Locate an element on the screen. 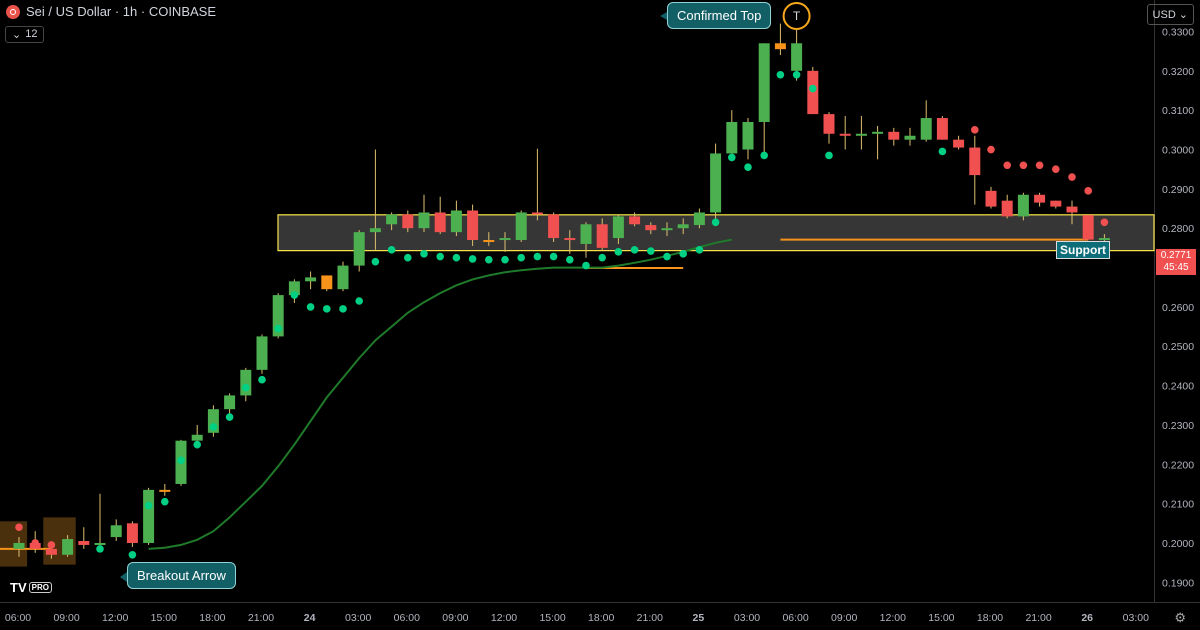  time-tick-label: 09:00 is located at coordinates (455, 618).